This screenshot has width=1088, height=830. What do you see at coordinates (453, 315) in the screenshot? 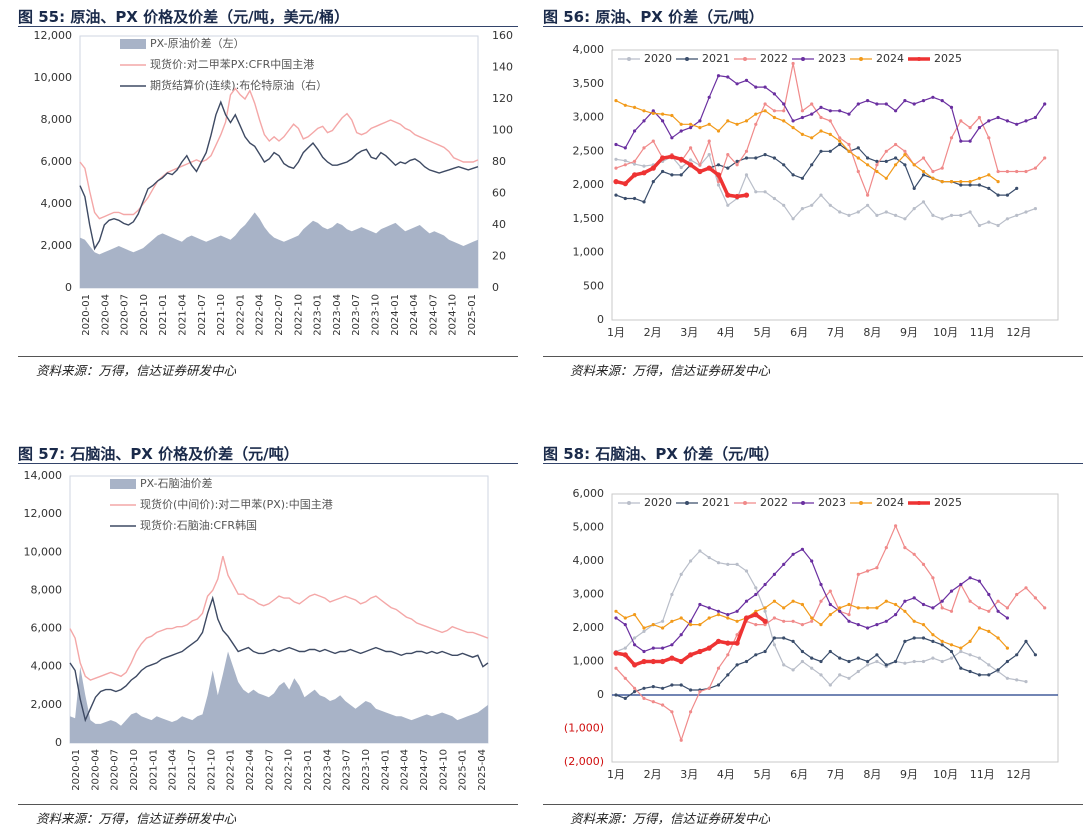
I see `chart55-x-tick-19: 2024-10` at bounding box center [453, 315].